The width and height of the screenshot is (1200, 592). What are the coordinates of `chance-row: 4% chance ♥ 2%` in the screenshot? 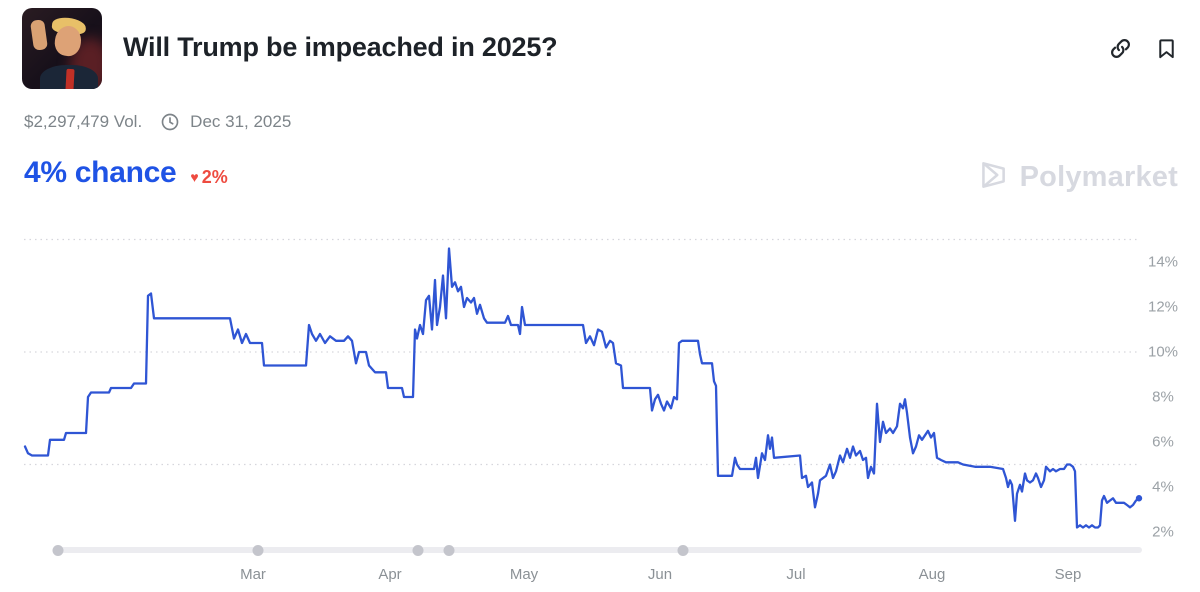 It's located at (126, 173).